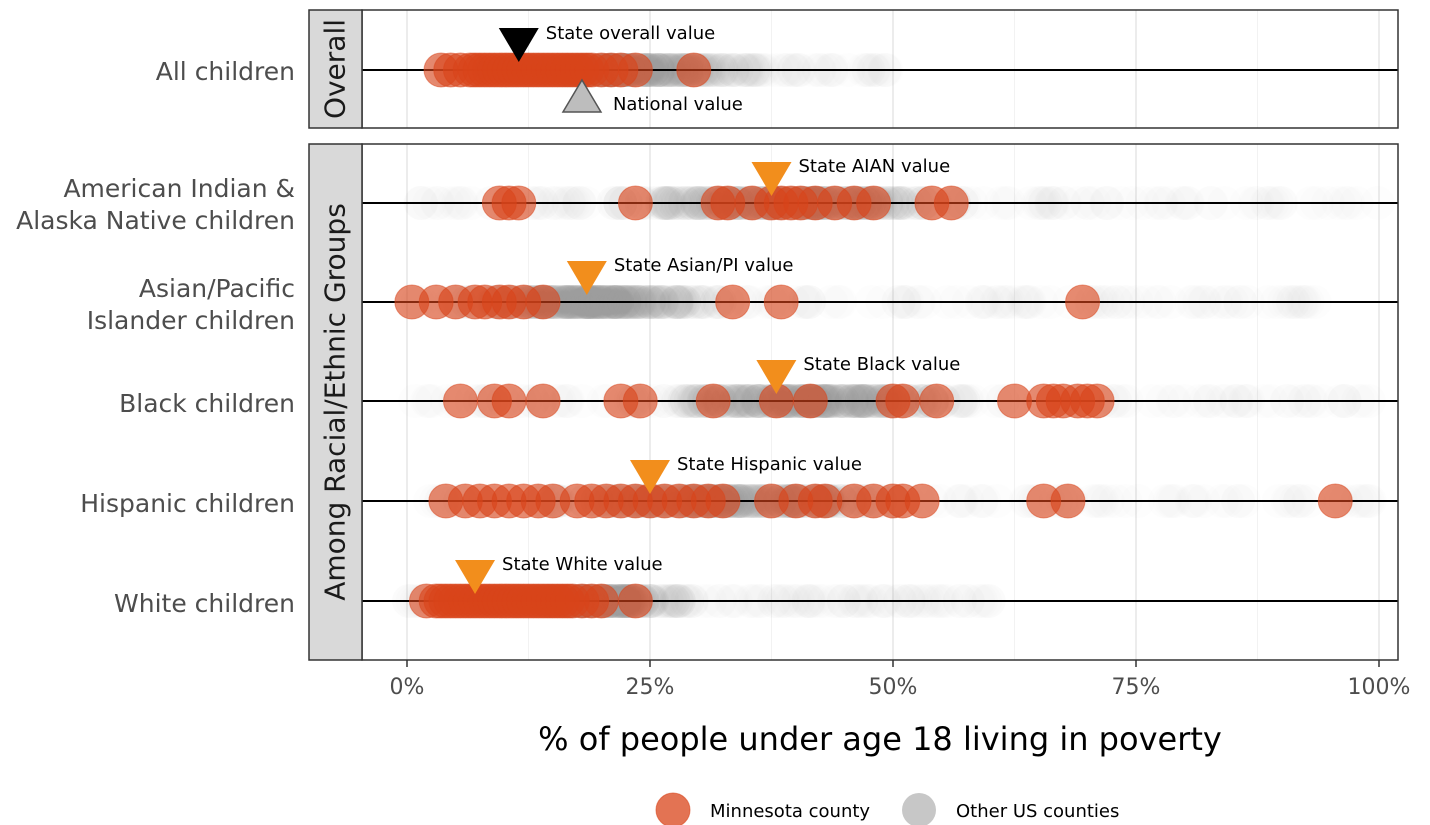  I want to click on state-marker-label: State Asian/PI value, so click(704, 265).